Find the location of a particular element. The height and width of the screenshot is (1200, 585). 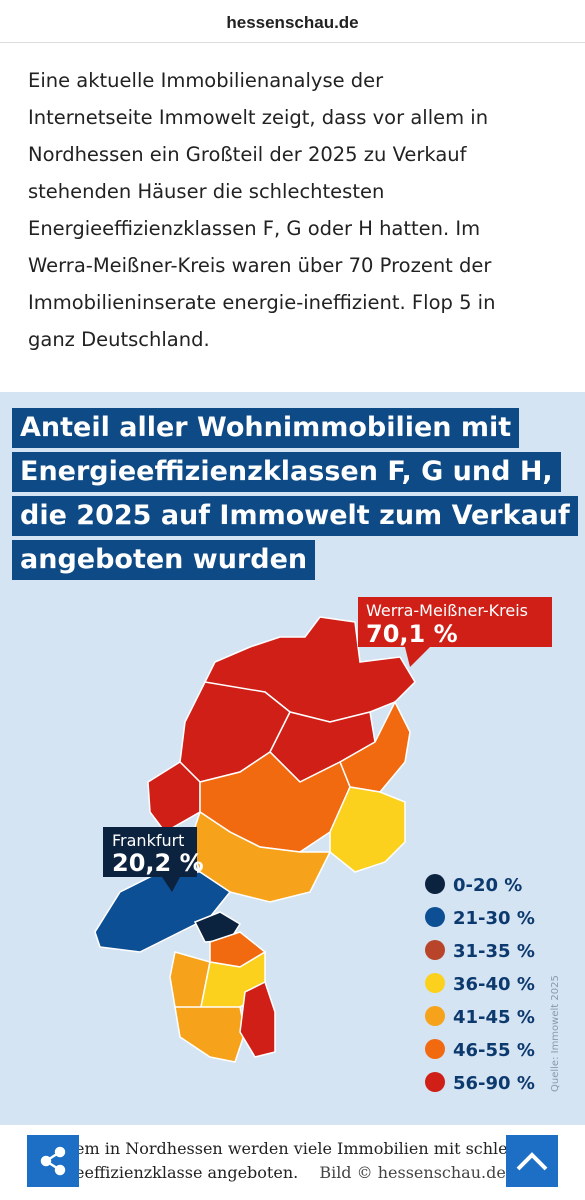

share-button is located at coordinates (53, 1161).